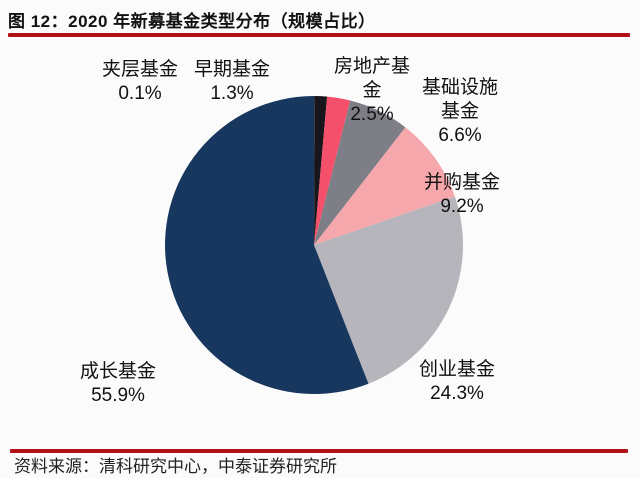  I want to click on slice-label-real-estate-fund: 房地产基金 2.5%, so click(372, 91).